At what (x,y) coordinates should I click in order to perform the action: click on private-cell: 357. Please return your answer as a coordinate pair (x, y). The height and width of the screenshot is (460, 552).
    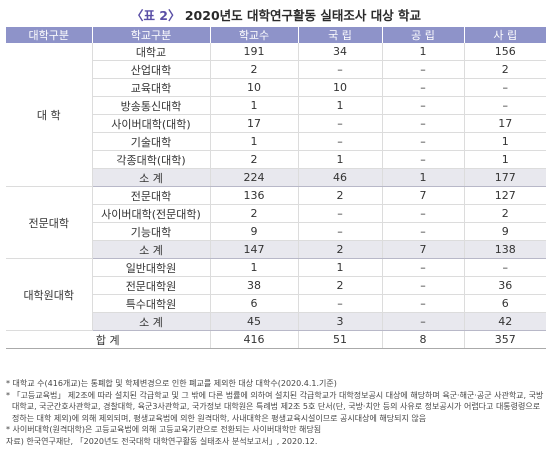
    Looking at the image, I should click on (504, 339).